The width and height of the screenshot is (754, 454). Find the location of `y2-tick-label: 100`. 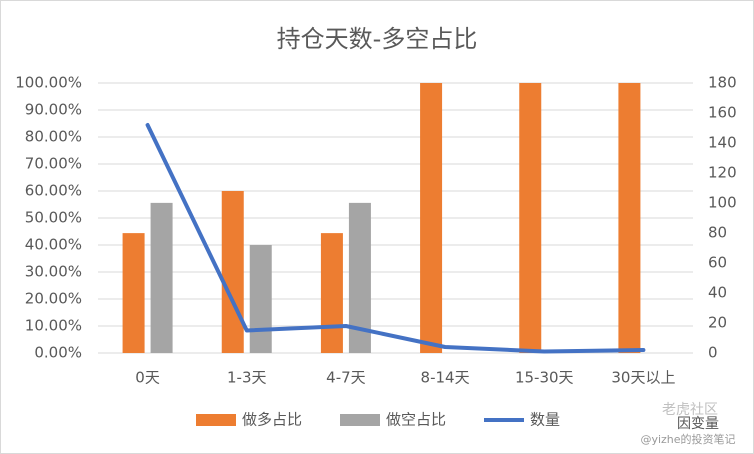

y2-tick-label: 100 is located at coordinates (722, 203).